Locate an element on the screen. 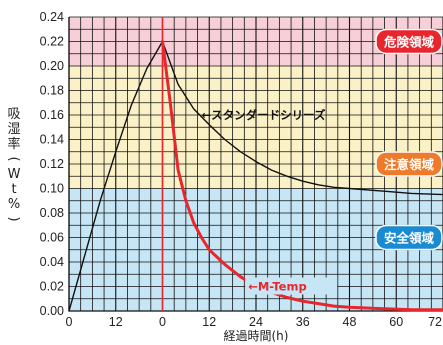  x-tick-label: 60 is located at coordinates (396, 322).